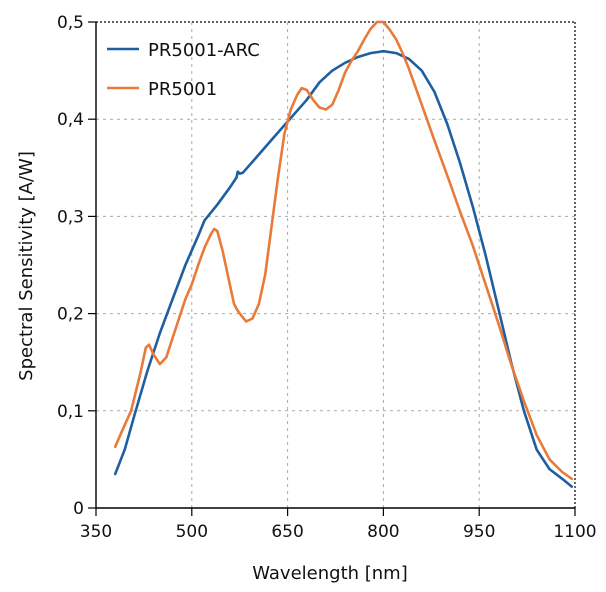 The height and width of the screenshot is (592, 606). I want to click on x-tick-label-0: 350, so click(96, 532).